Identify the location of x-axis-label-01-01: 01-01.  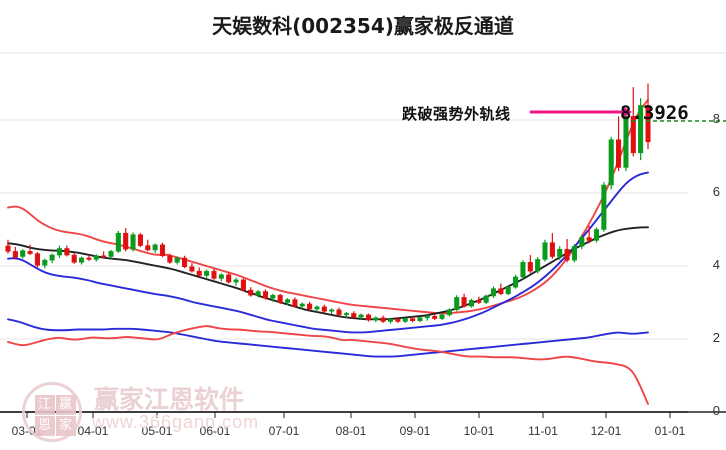
(670, 431).